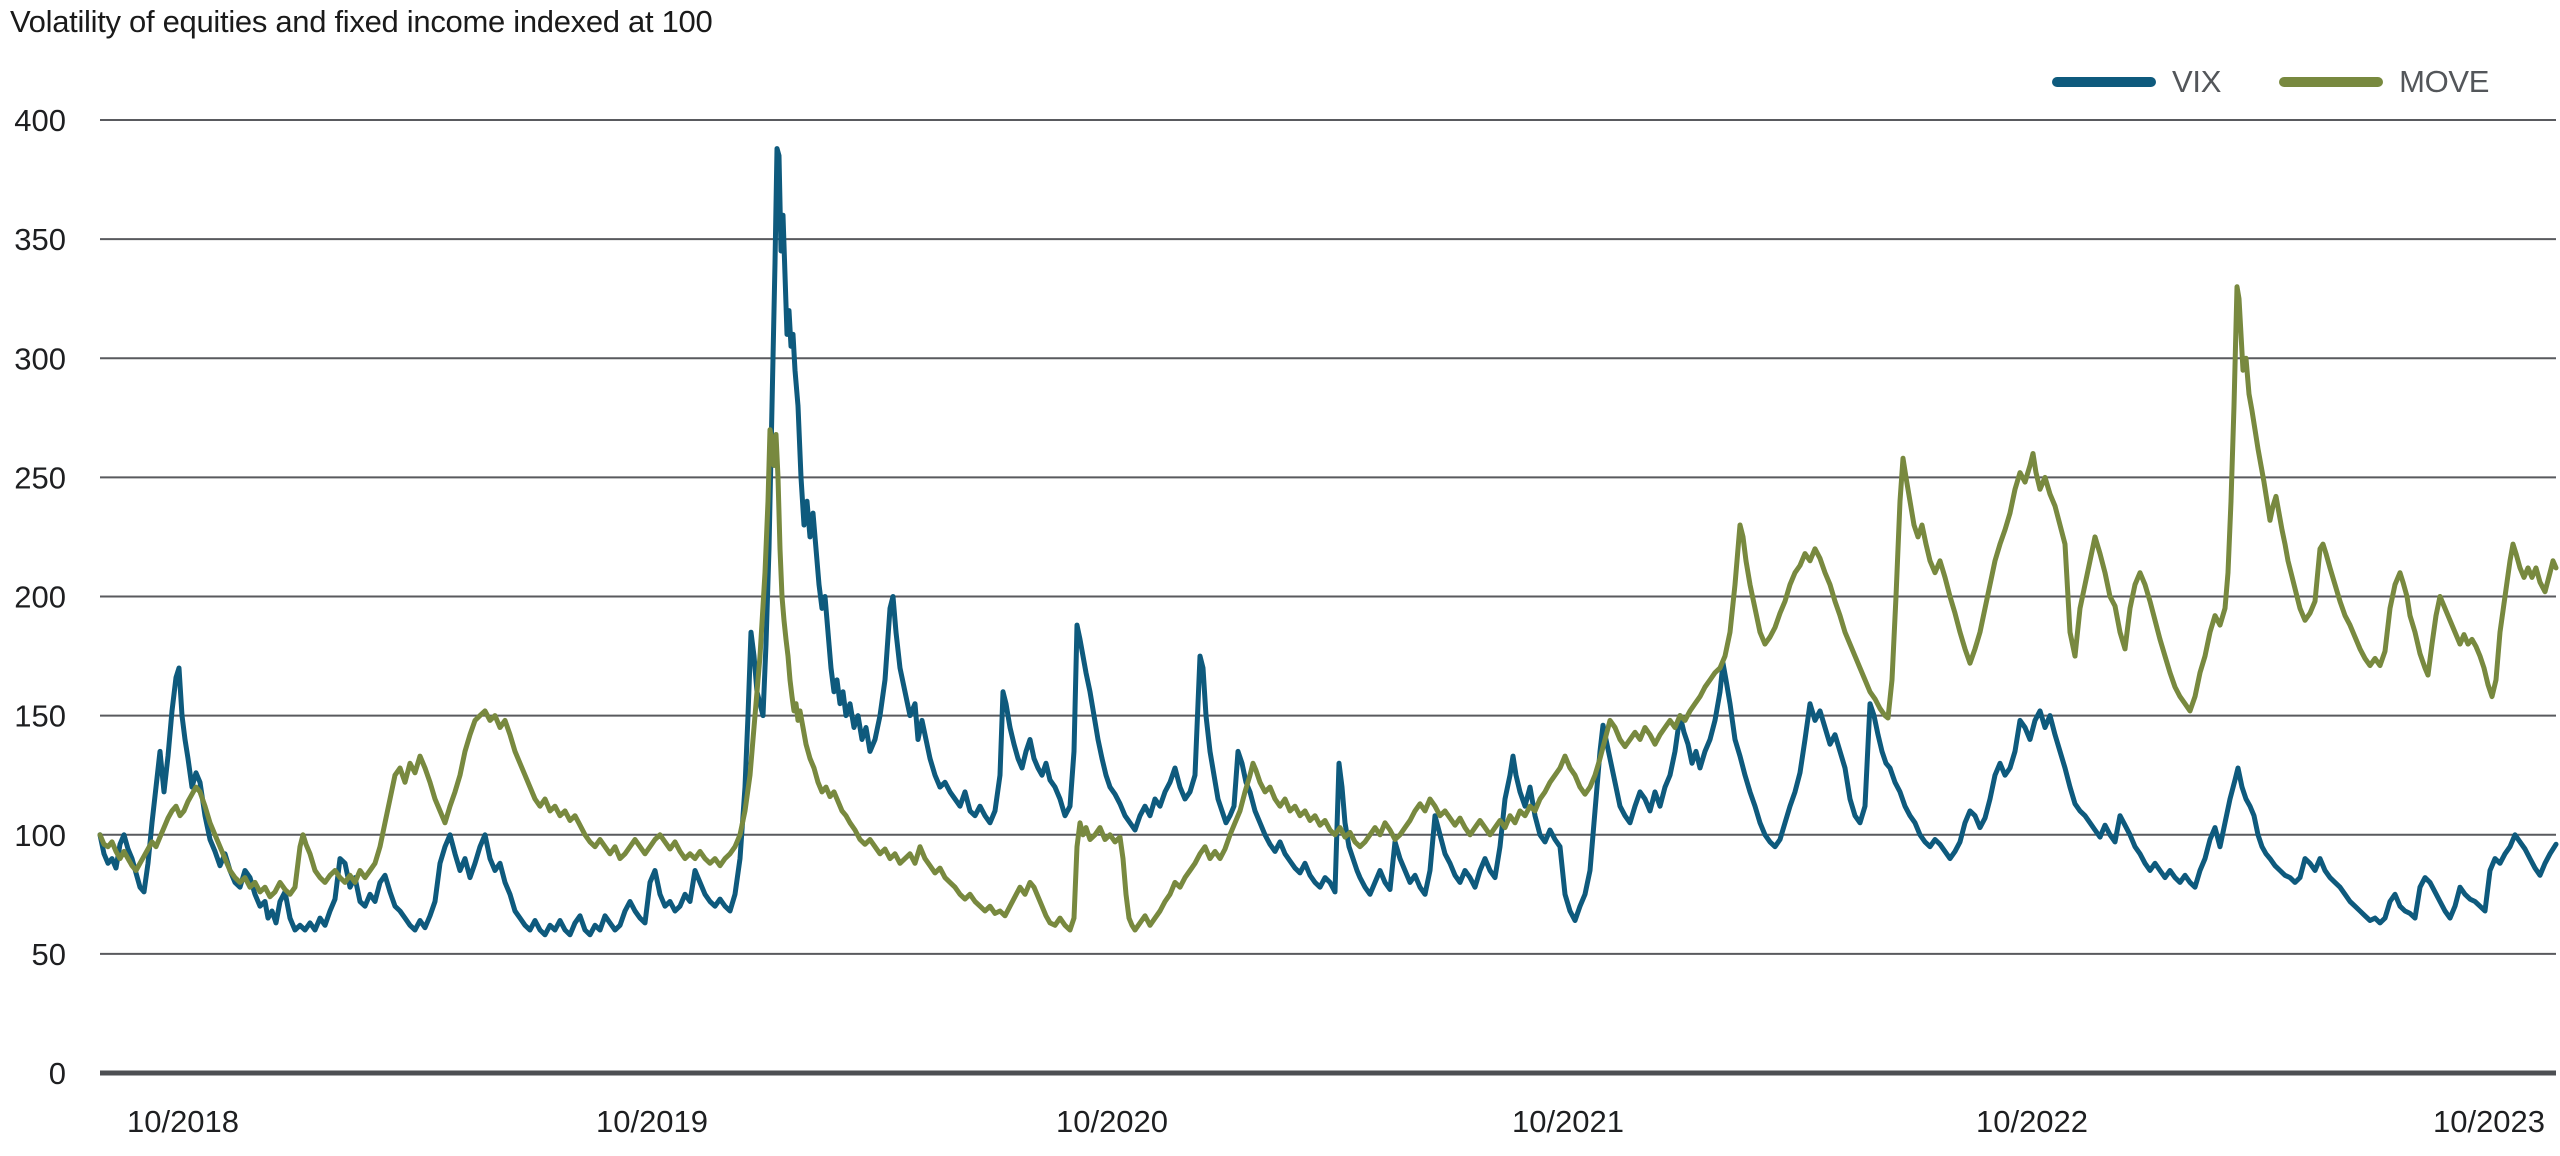  What do you see at coordinates (40, 120) in the screenshot?
I see `y-axis-tick-400: 400` at bounding box center [40, 120].